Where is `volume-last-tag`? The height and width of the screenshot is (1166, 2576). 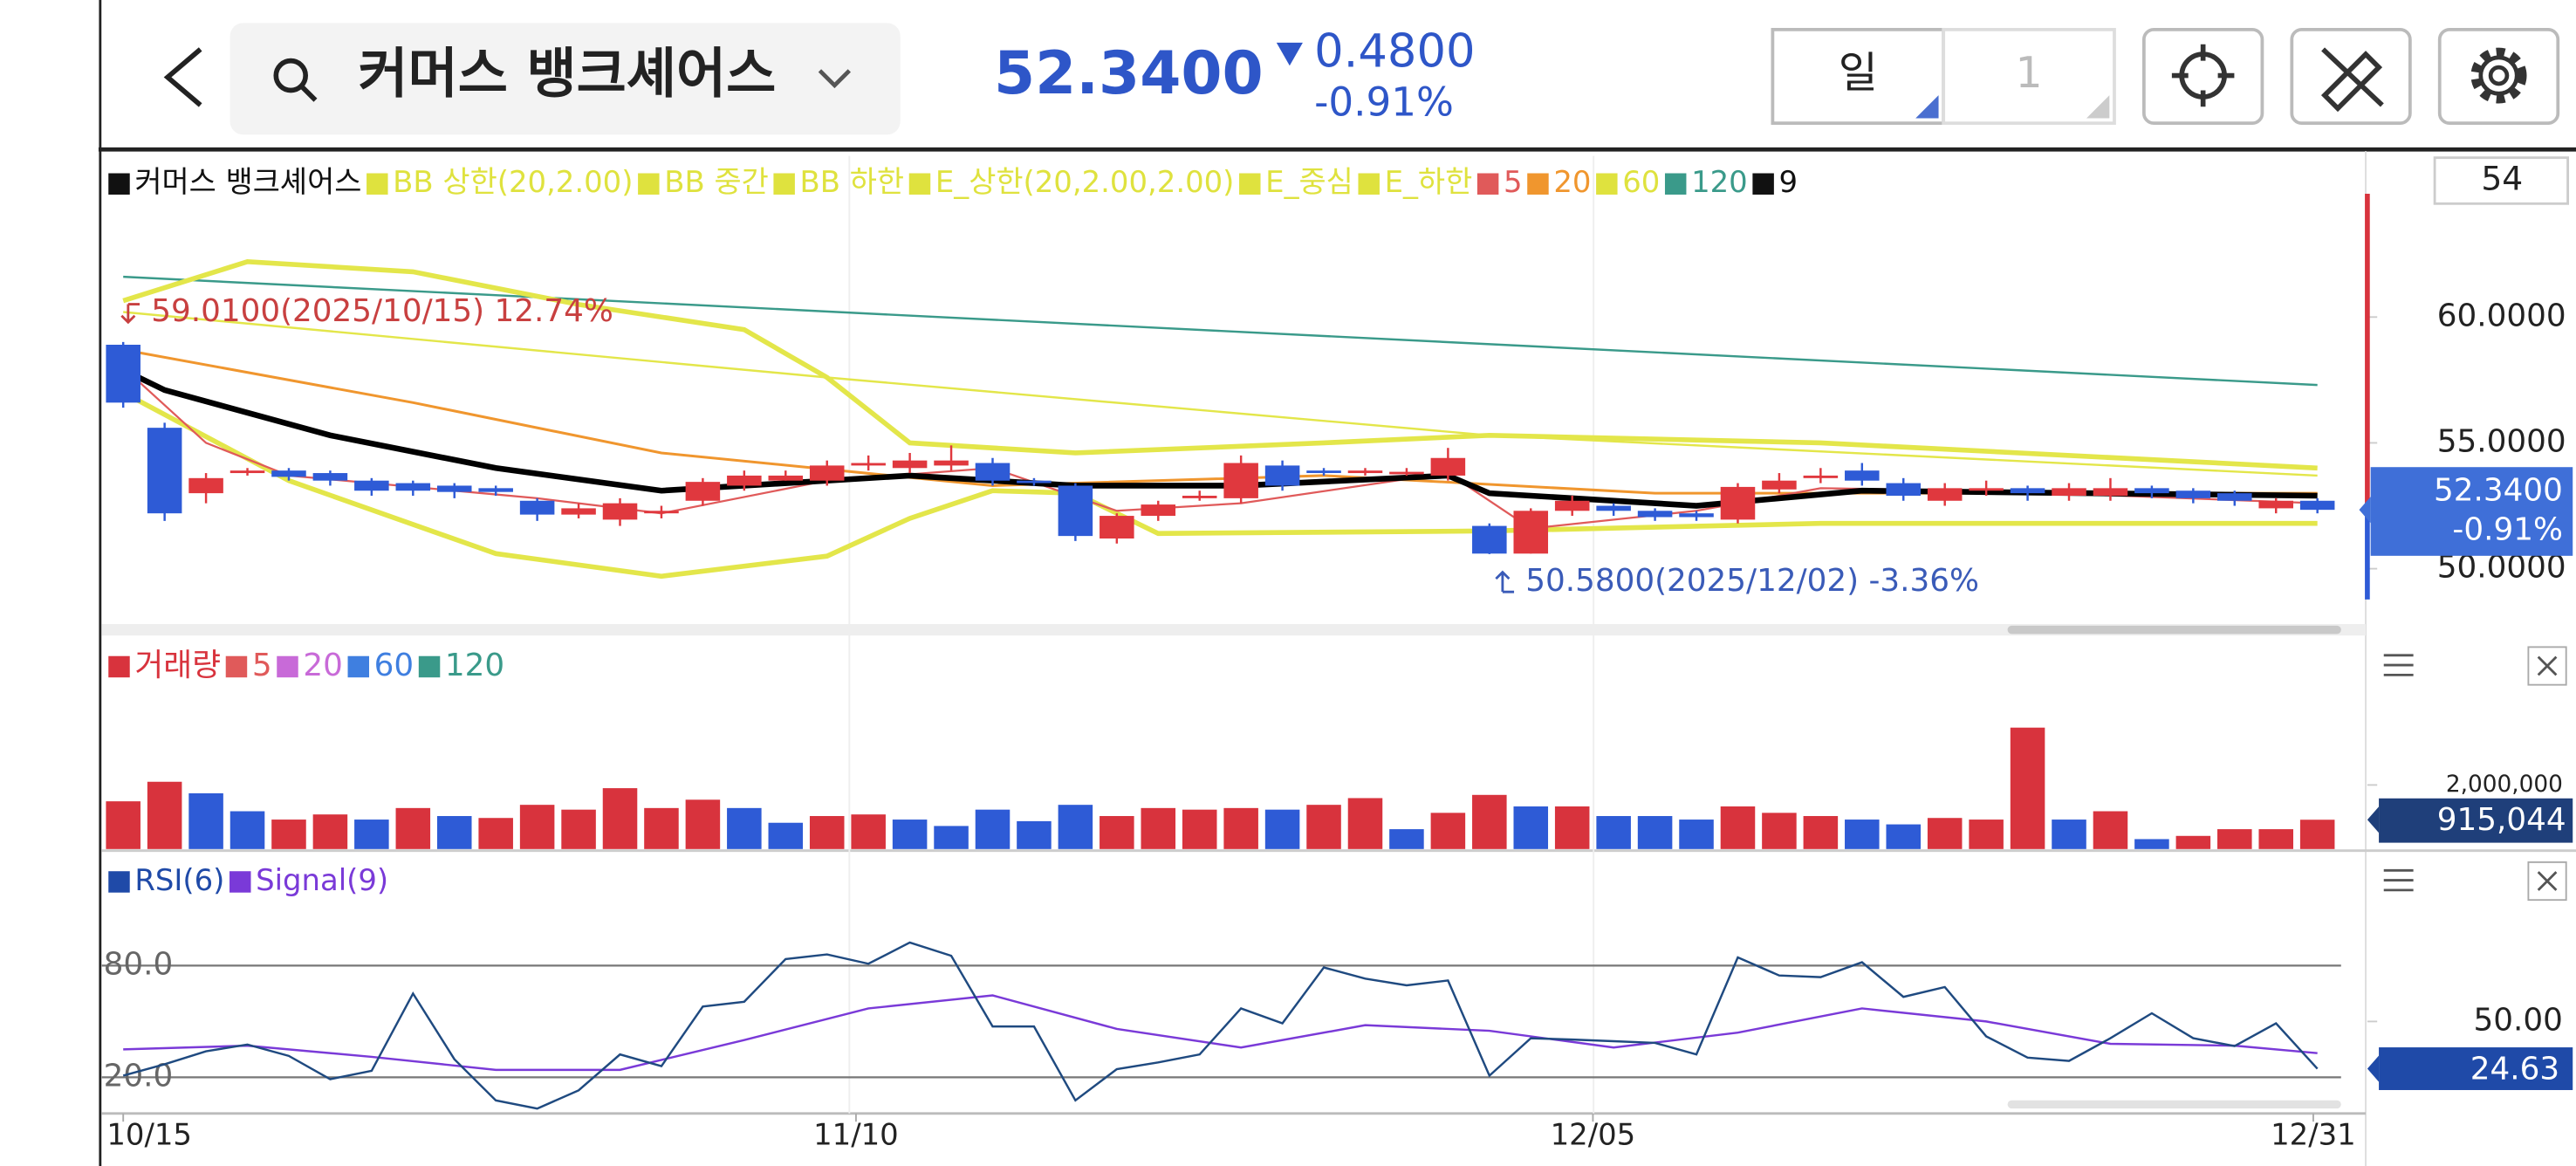 volume-last-tag is located at coordinates (2476, 821).